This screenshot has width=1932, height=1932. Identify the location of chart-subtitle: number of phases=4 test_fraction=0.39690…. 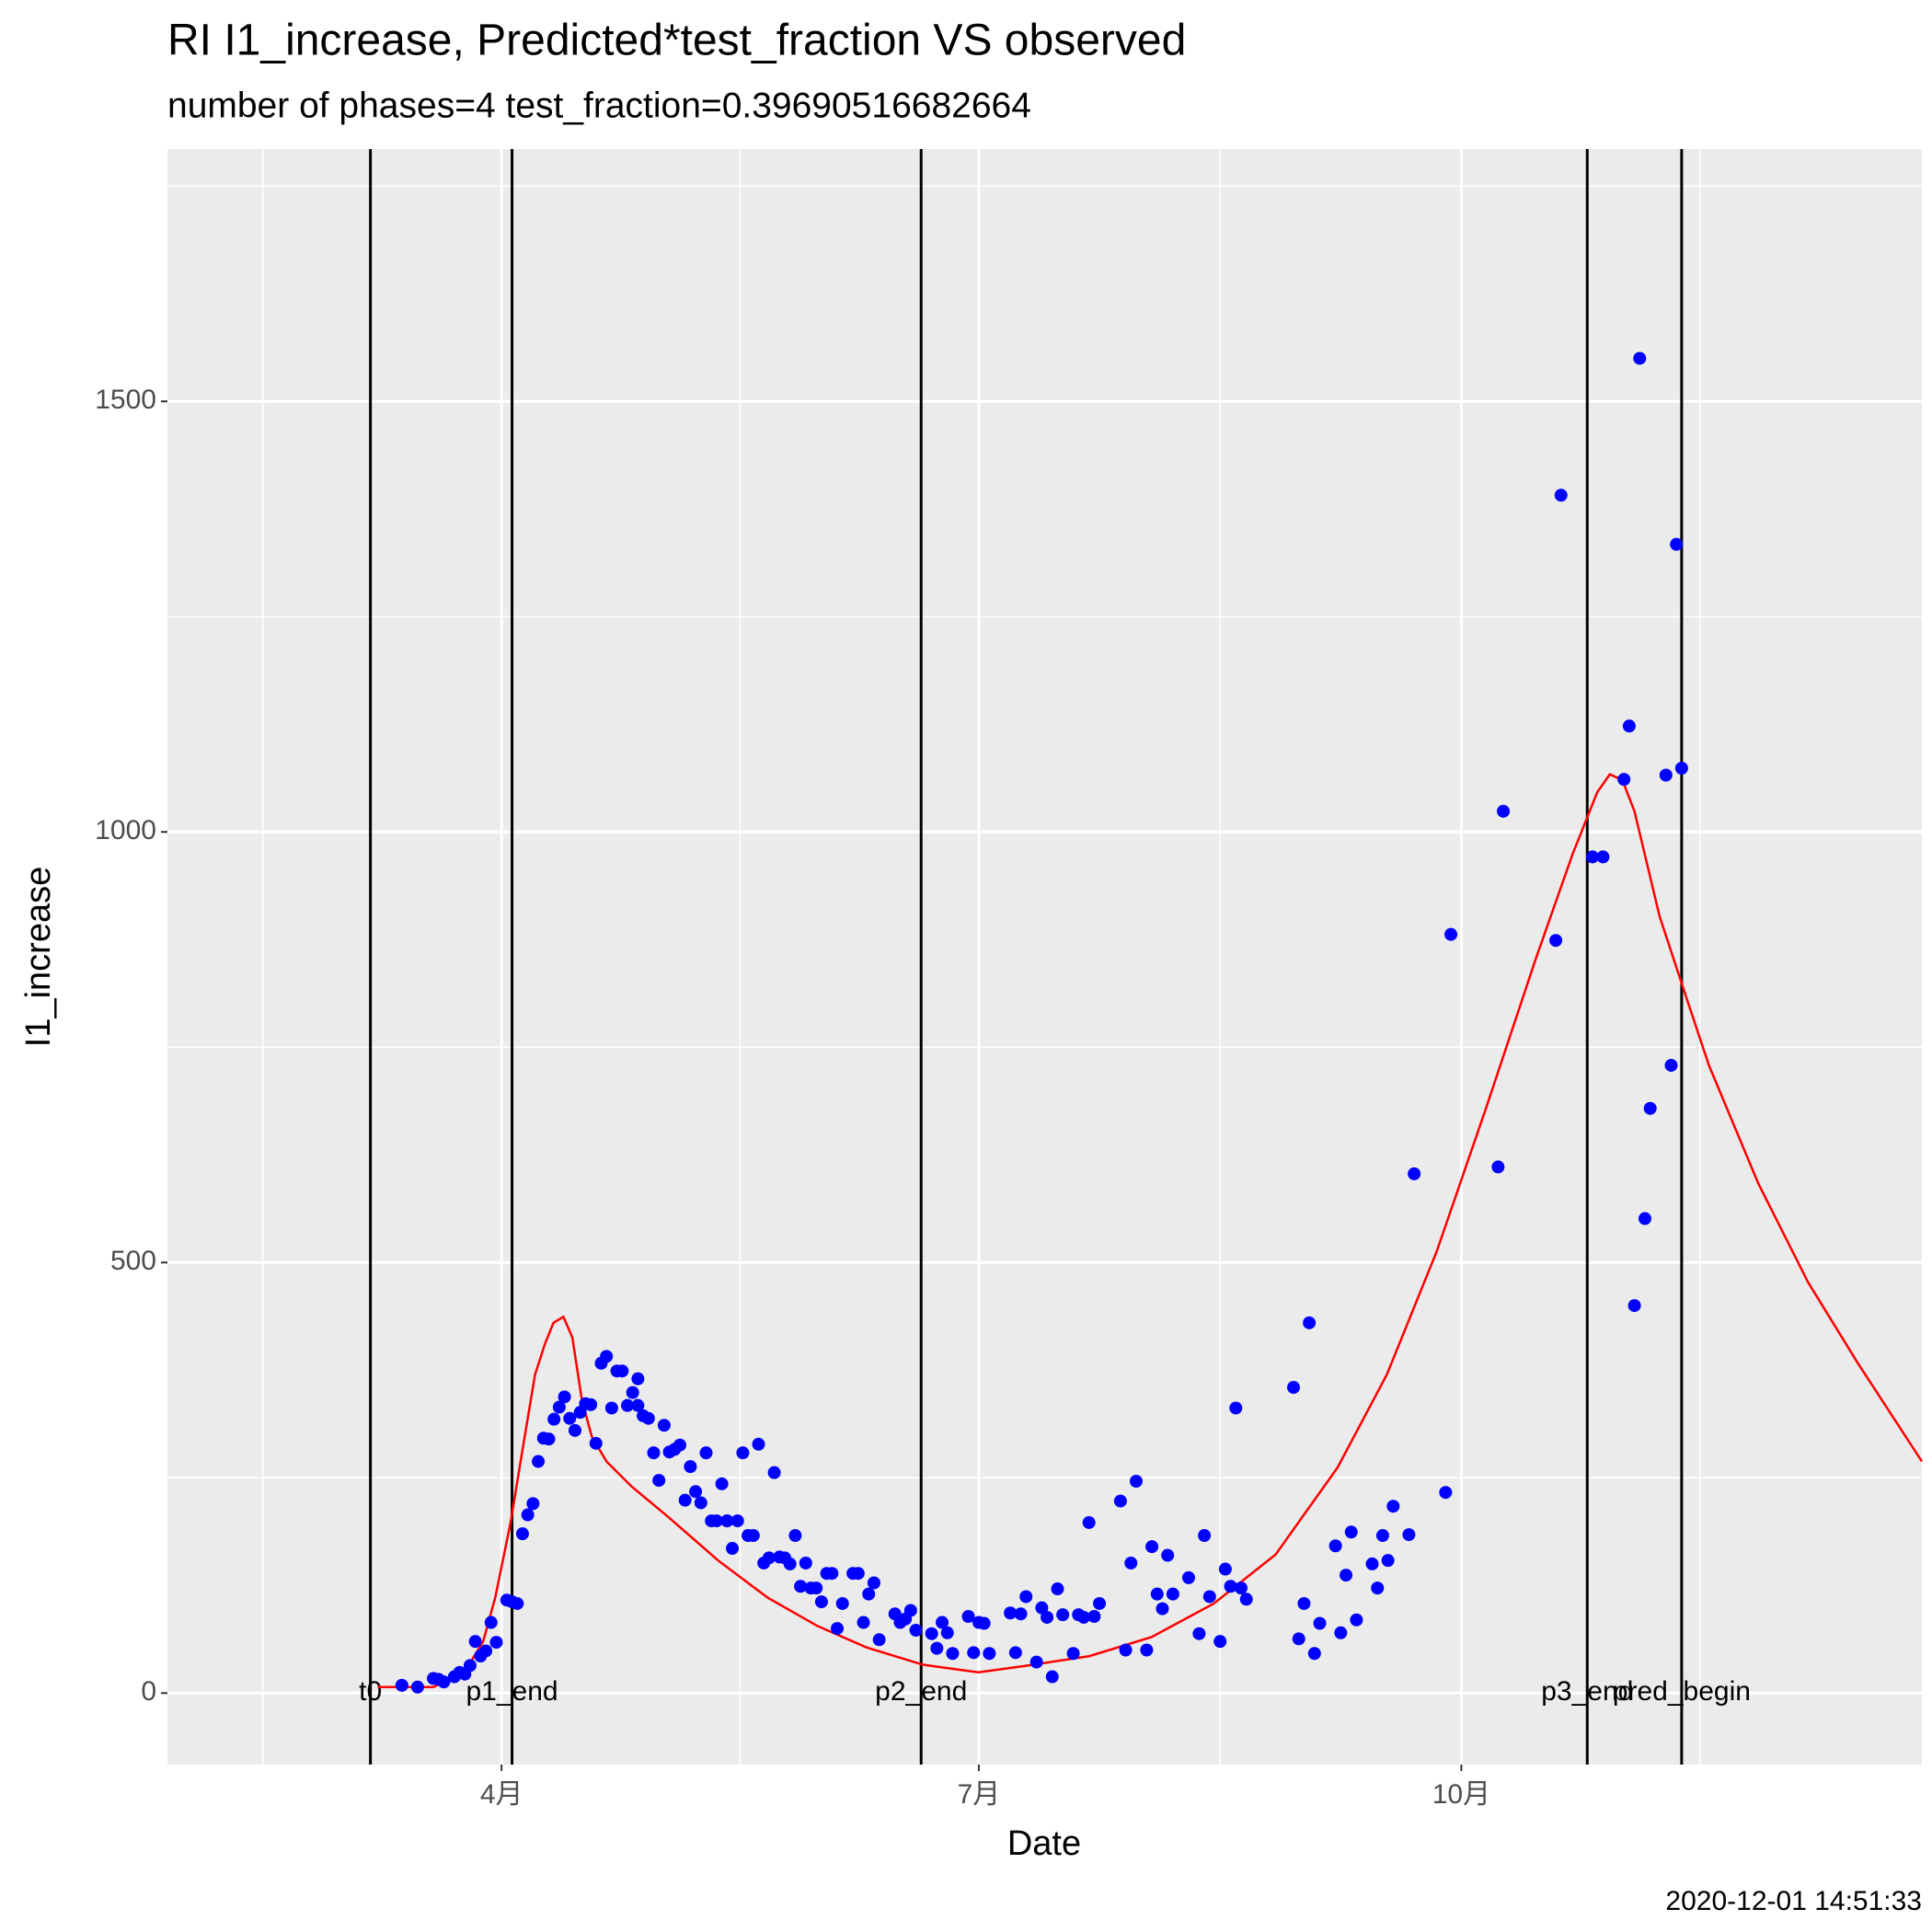
(599, 105).